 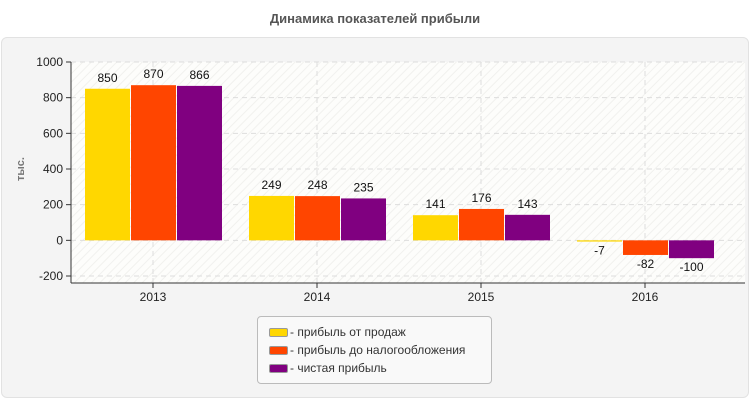 What do you see at coordinates (481, 297) in the screenshot?
I see `x-tick-label: 2015` at bounding box center [481, 297].